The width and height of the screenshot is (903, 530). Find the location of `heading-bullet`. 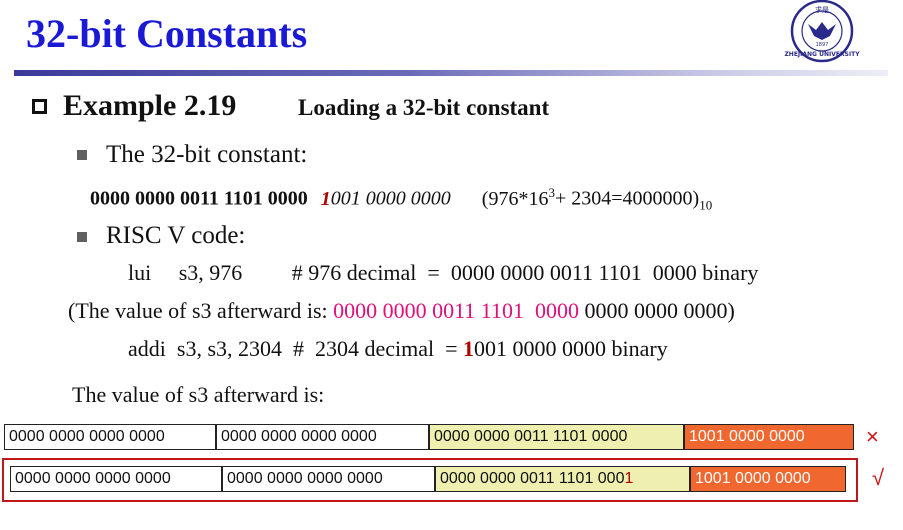

heading-bullet is located at coordinates (39, 106).